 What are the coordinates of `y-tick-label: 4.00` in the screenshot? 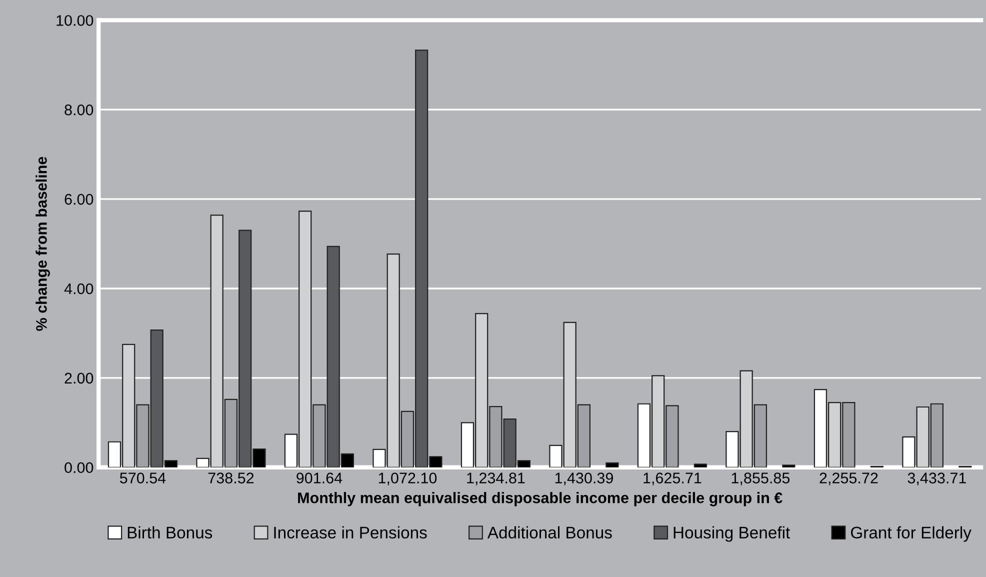 It's located at (79, 288).